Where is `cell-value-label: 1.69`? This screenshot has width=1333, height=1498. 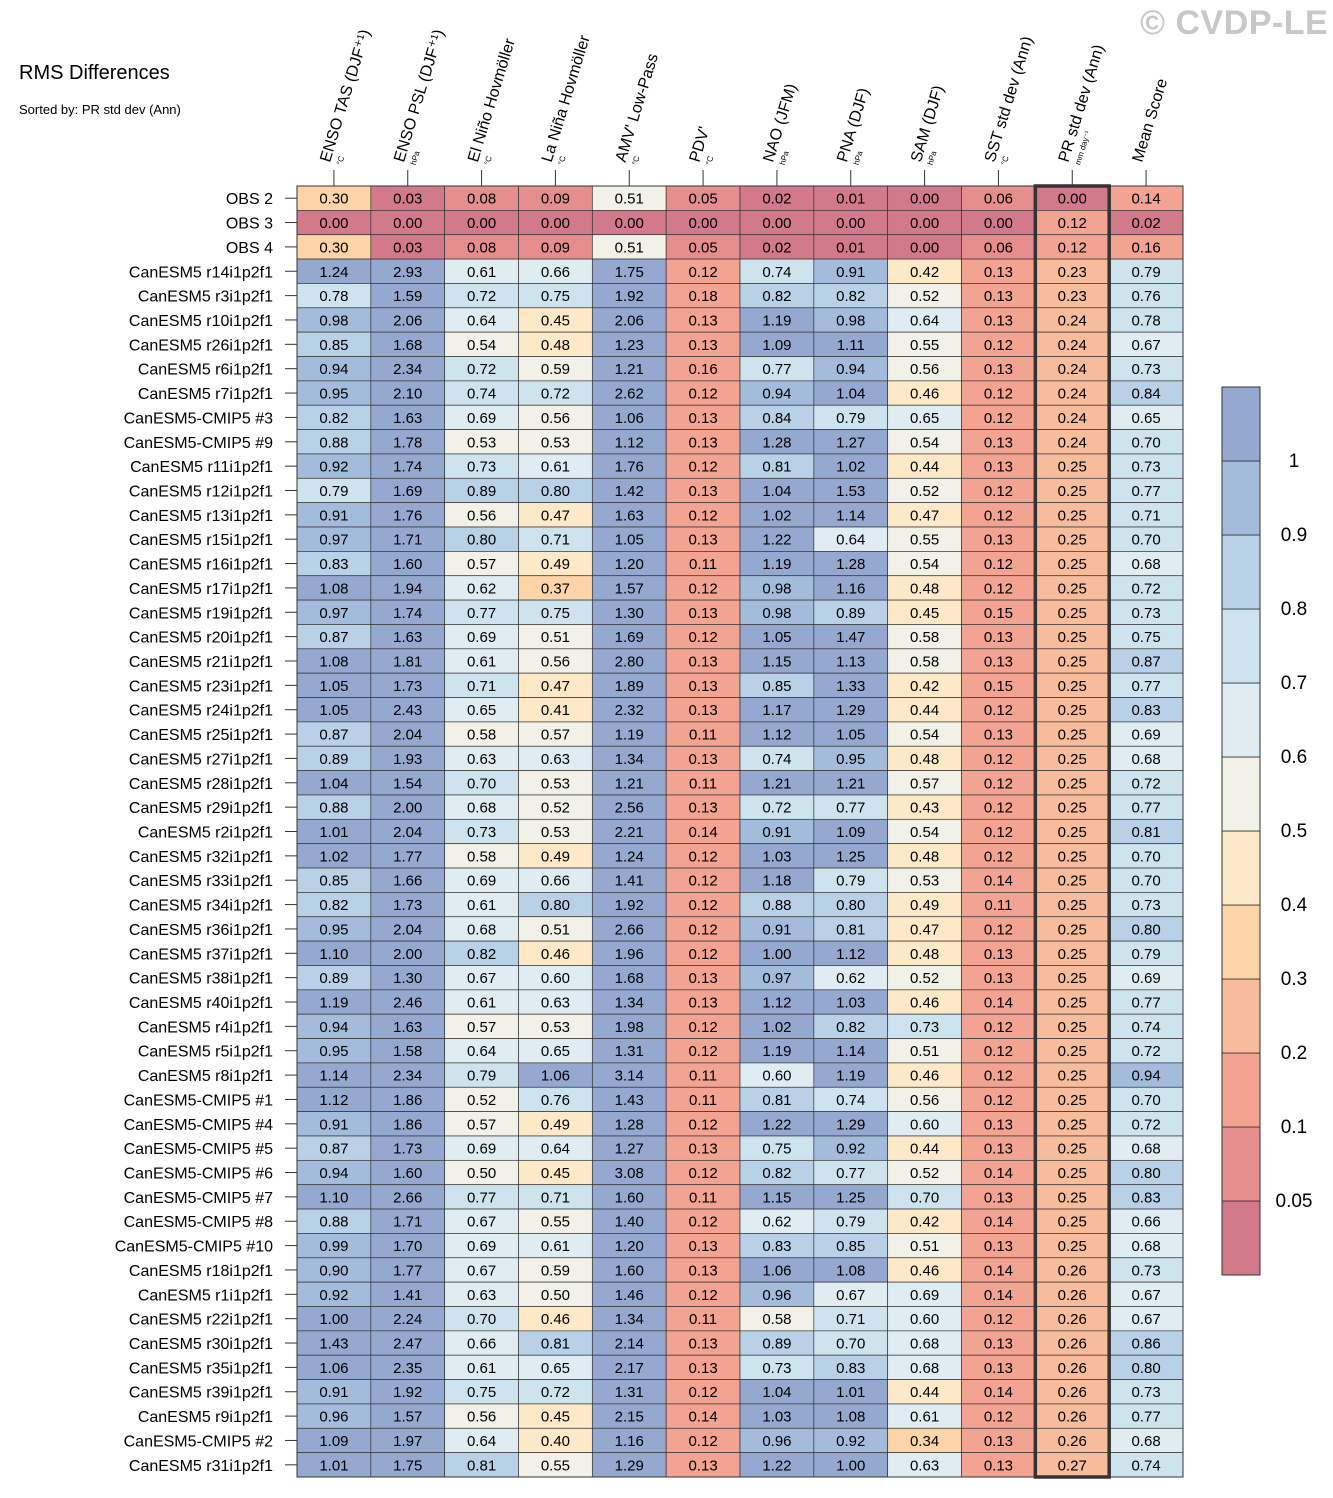
cell-value-label: 1.69 is located at coordinates (629, 637).